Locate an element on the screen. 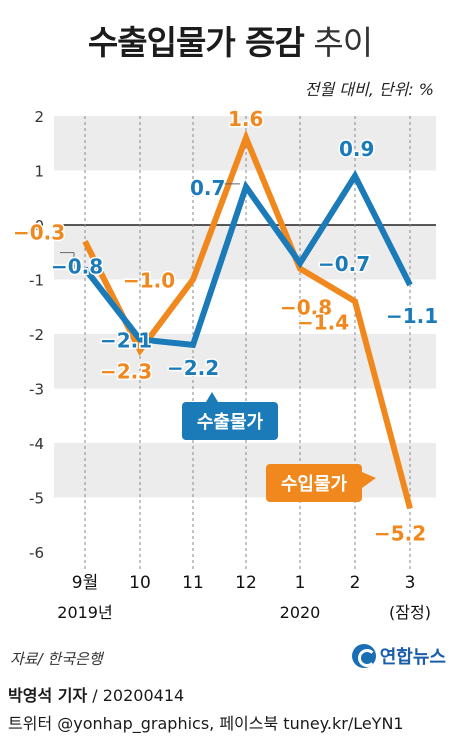 The image size is (460, 750). yonhap-logo-icon is located at coordinates (363, 656).